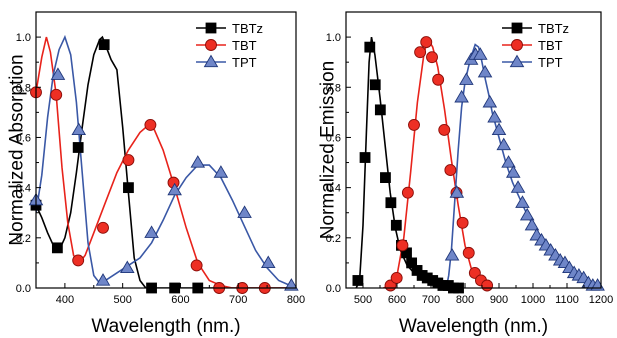  Describe the element at coordinates (567, 300) in the screenshot. I see `x-tick-label-1100: 1100` at that location.